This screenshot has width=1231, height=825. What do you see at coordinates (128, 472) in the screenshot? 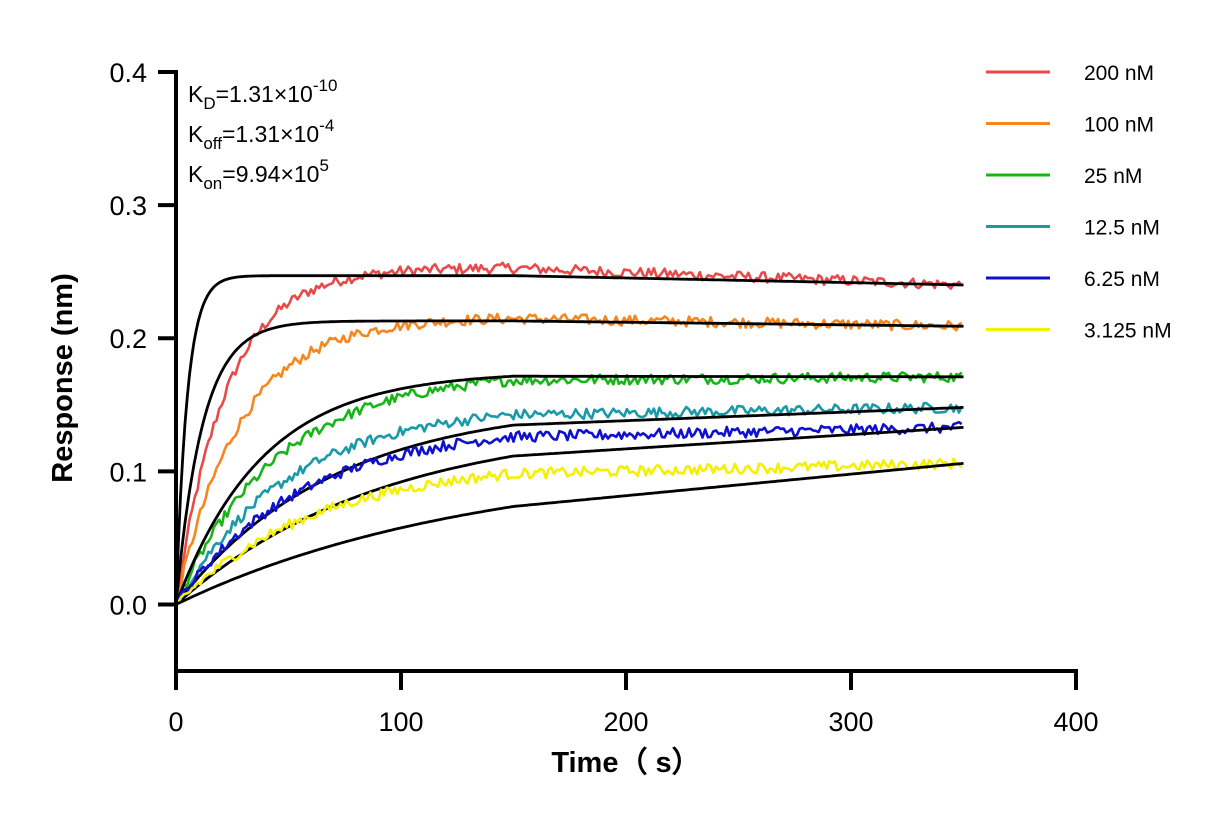
I see `y-tick-label: 0.1` at bounding box center [128, 472].